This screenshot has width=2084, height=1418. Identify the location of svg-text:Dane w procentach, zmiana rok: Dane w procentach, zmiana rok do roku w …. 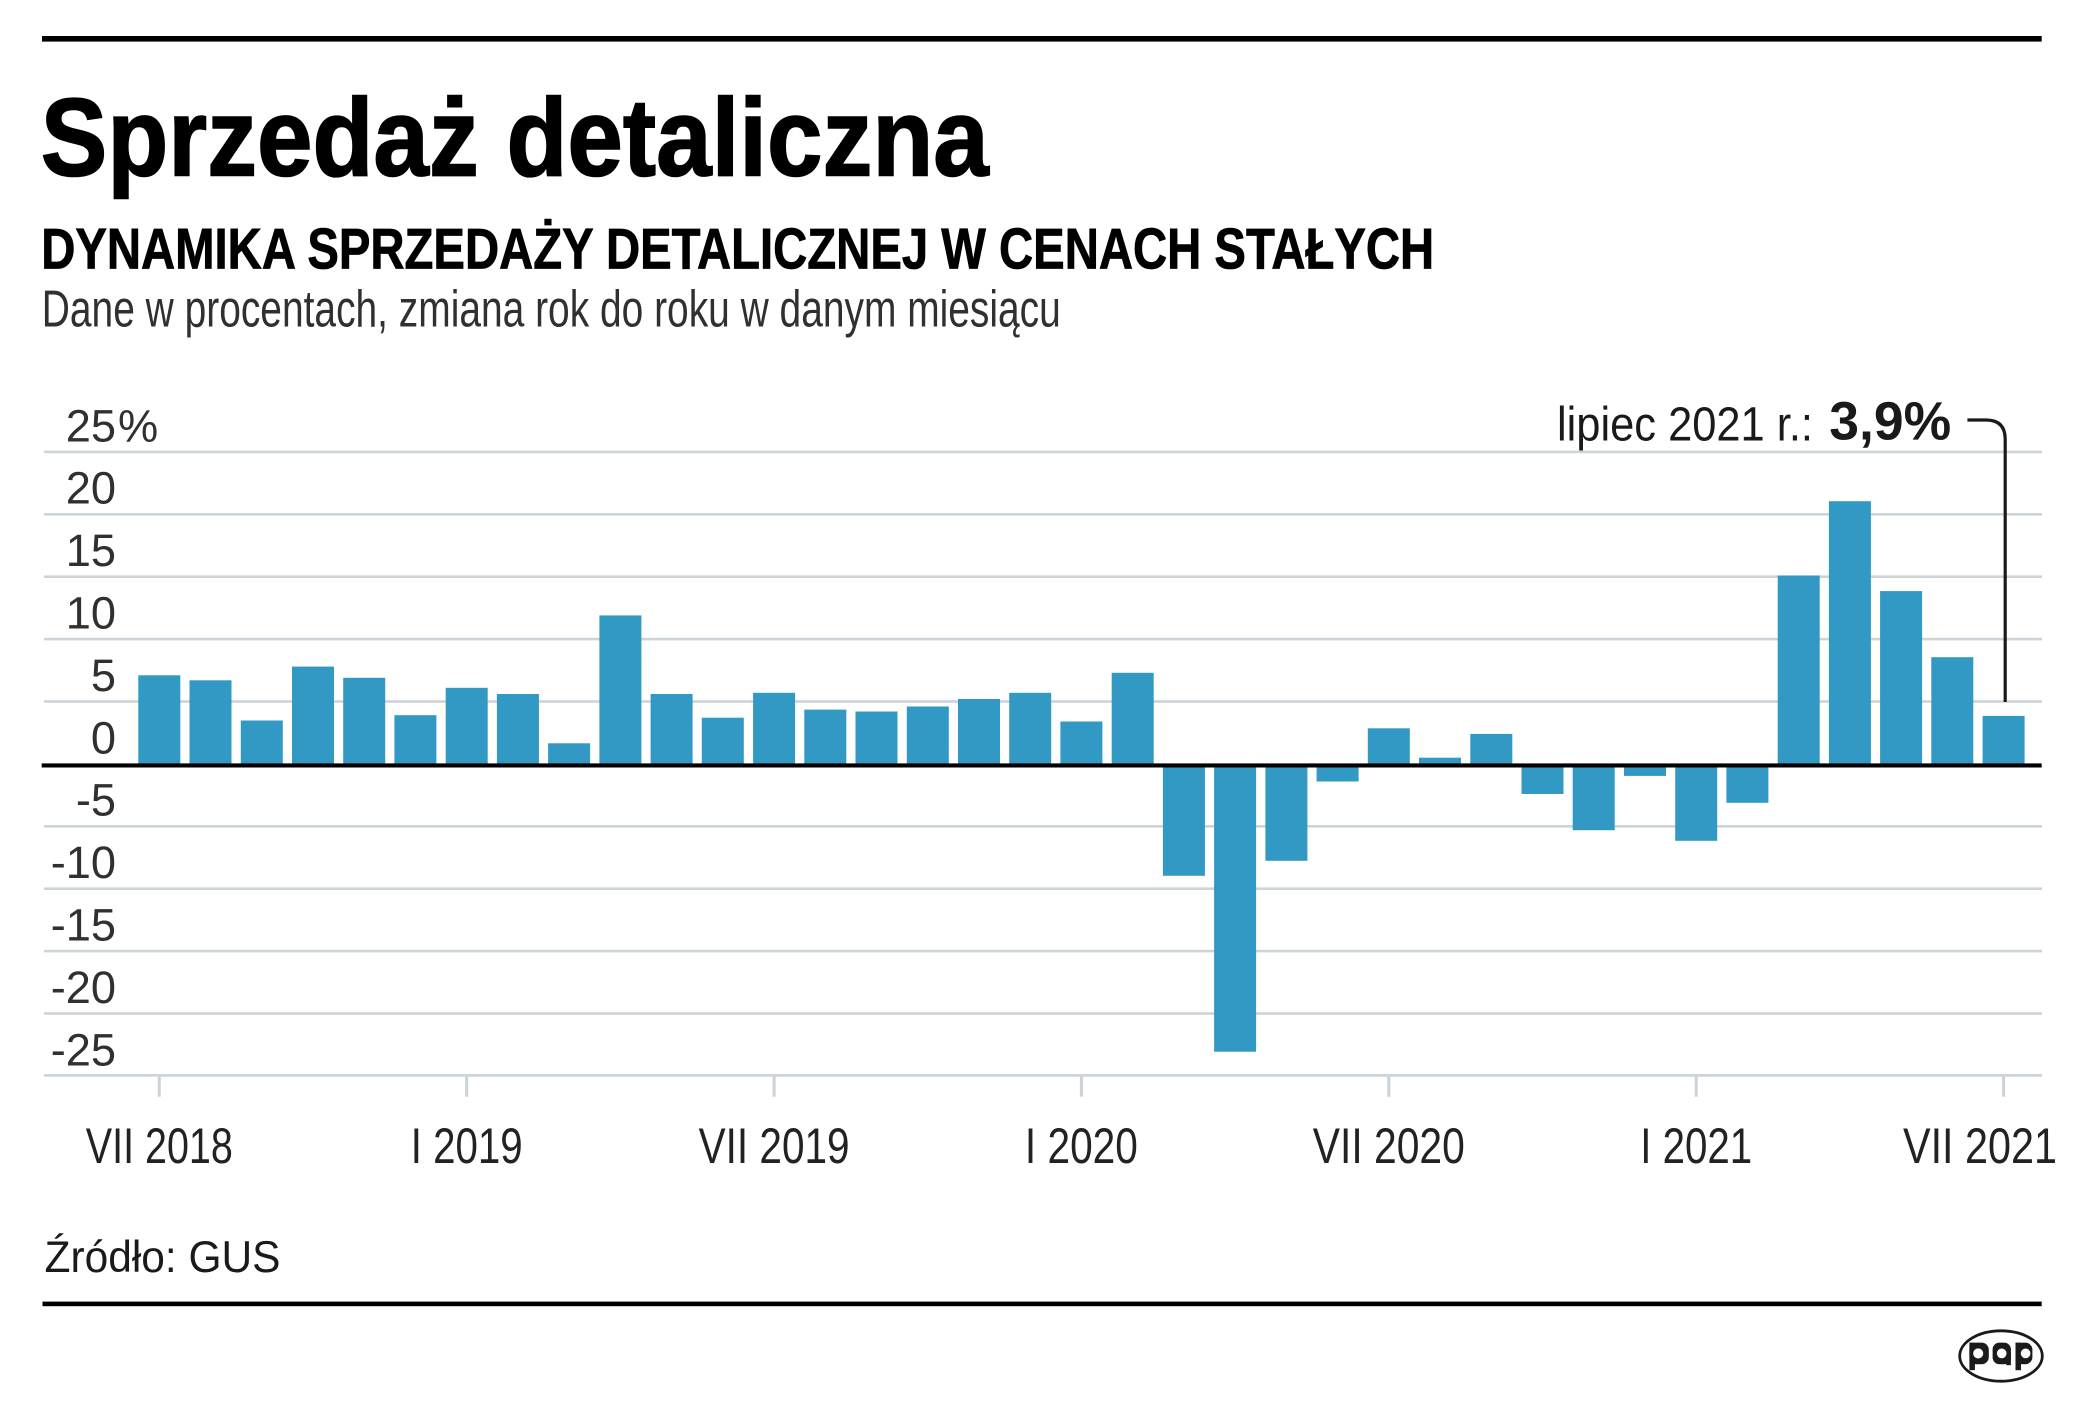
(551, 309).